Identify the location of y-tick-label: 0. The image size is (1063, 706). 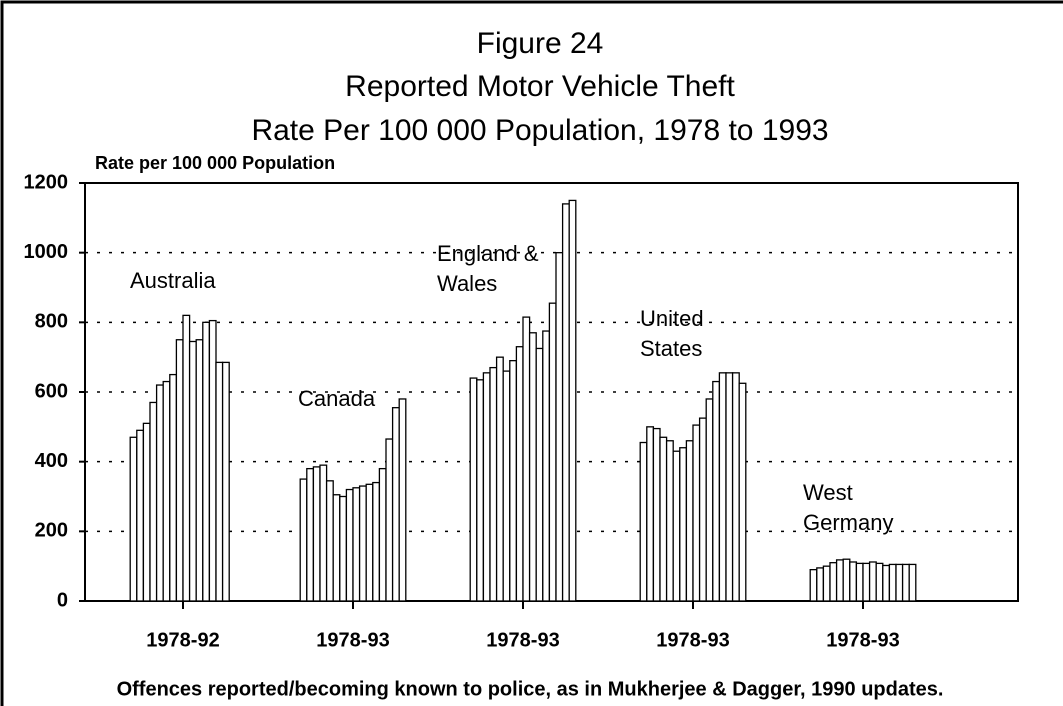
(62, 600).